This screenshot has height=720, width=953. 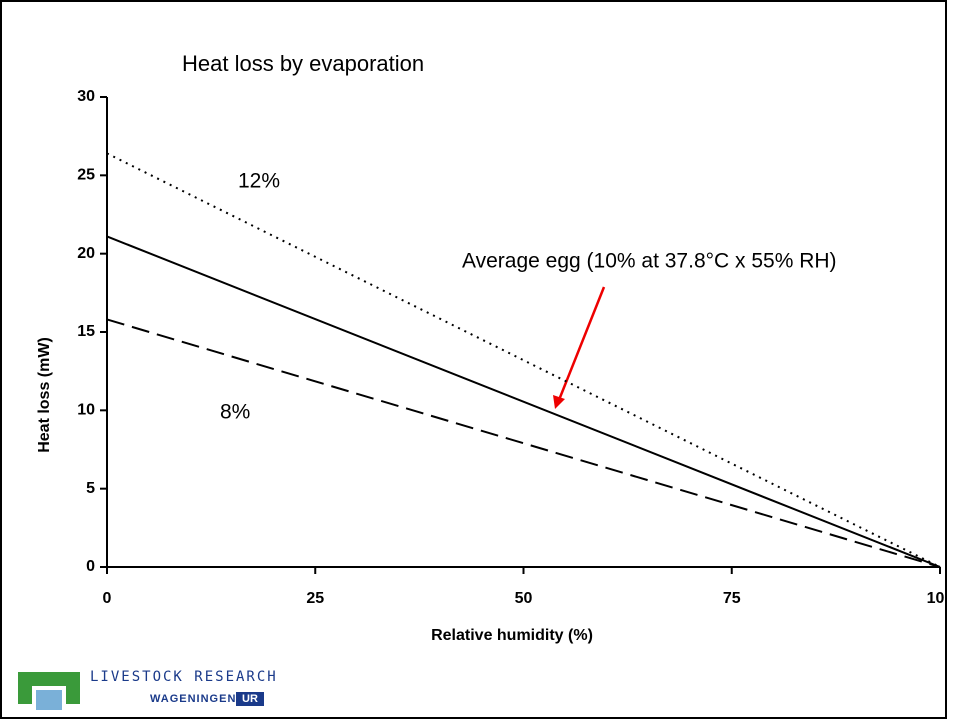 What do you see at coordinates (193, 699) in the screenshot?
I see `logo-text: WAGENINGEN` at bounding box center [193, 699].